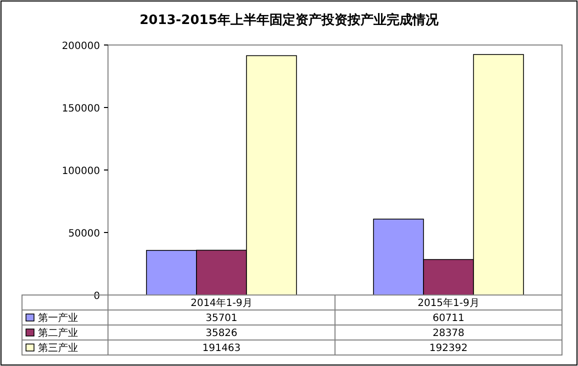 This screenshot has height=366, width=578. I want to click on y-tick-label: 100000, so click(81, 171).